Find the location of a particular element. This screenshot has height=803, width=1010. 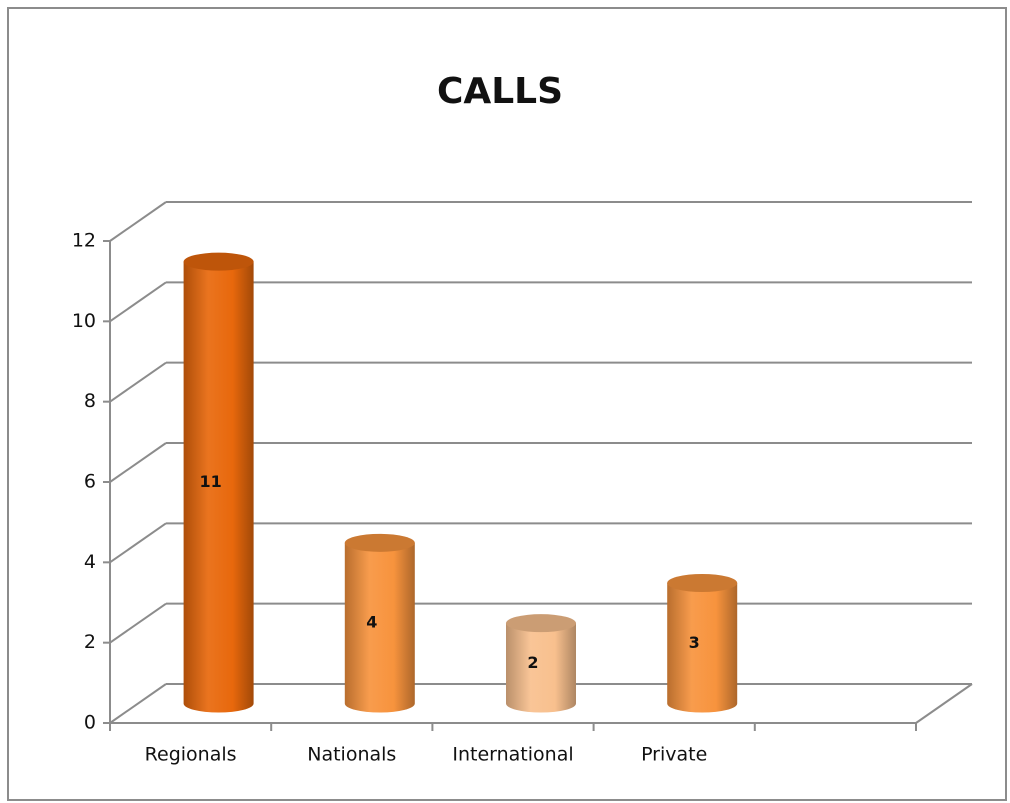

chart-title: CALLS is located at coordinates (500, 91).